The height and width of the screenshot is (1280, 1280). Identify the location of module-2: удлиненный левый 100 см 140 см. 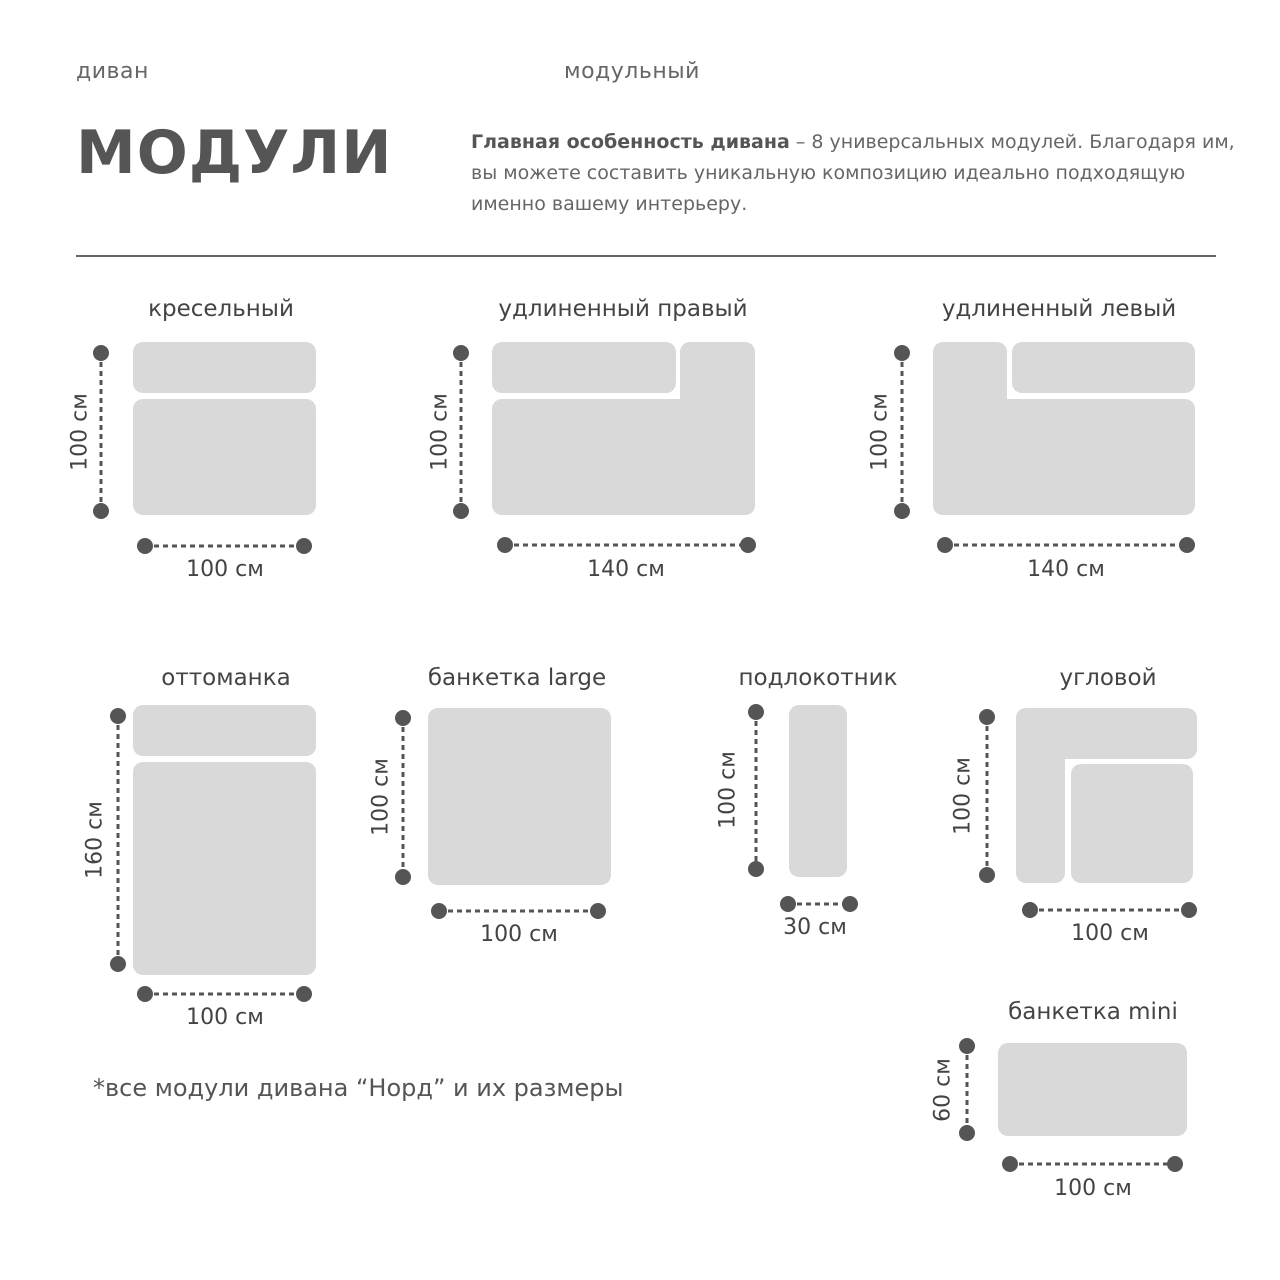
(1031, 439).